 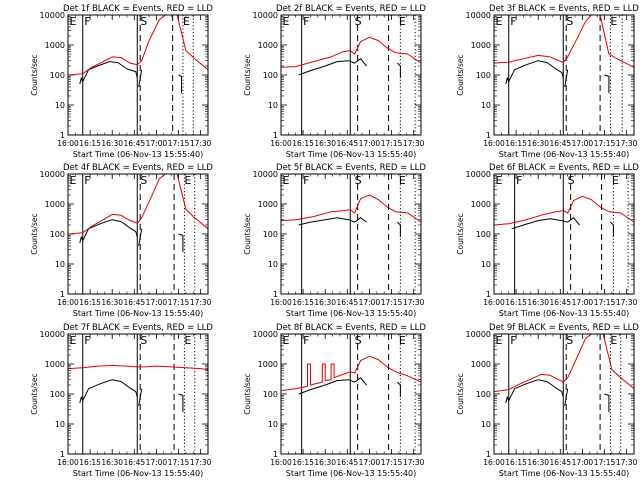 What do you see at coordinates (138, 9) in the screenshot?
I see `panel-title: Det 1f BLACK = Events, RED = LLD` at bounding box center [138, 9].